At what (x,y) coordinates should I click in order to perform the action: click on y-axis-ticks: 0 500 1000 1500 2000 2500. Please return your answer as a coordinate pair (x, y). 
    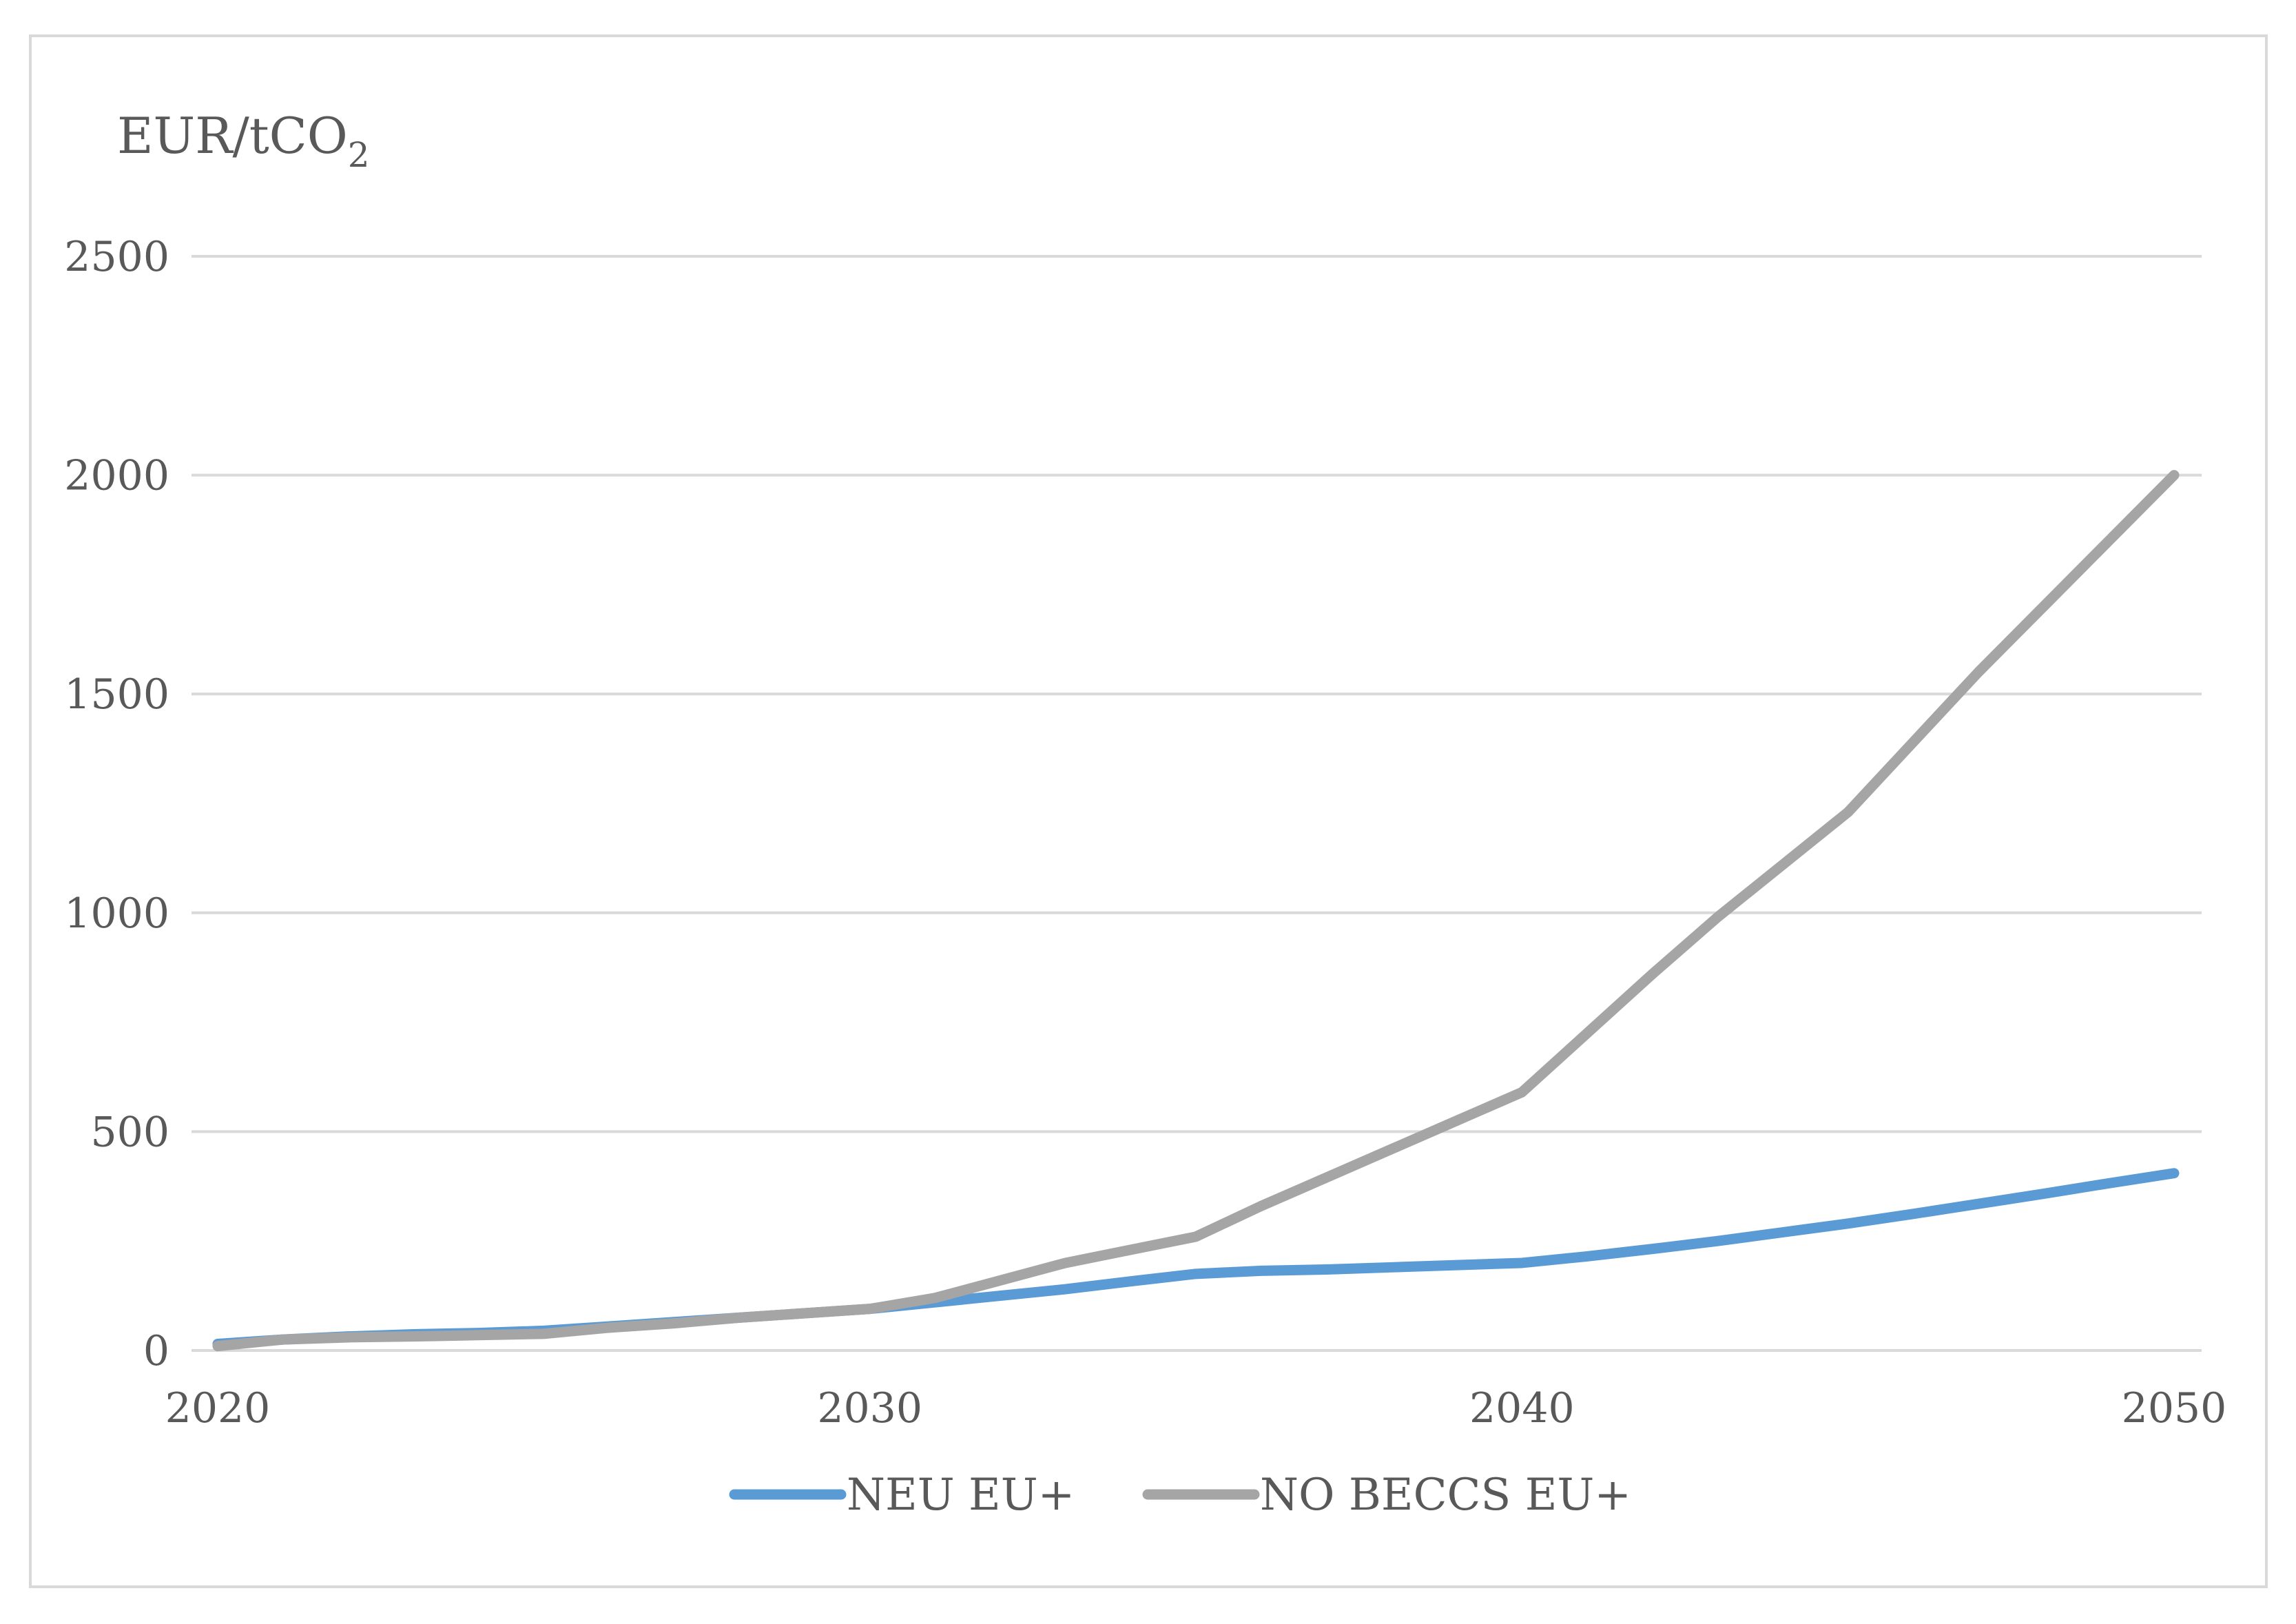
    Looking at the image, I should click on (116, 804).